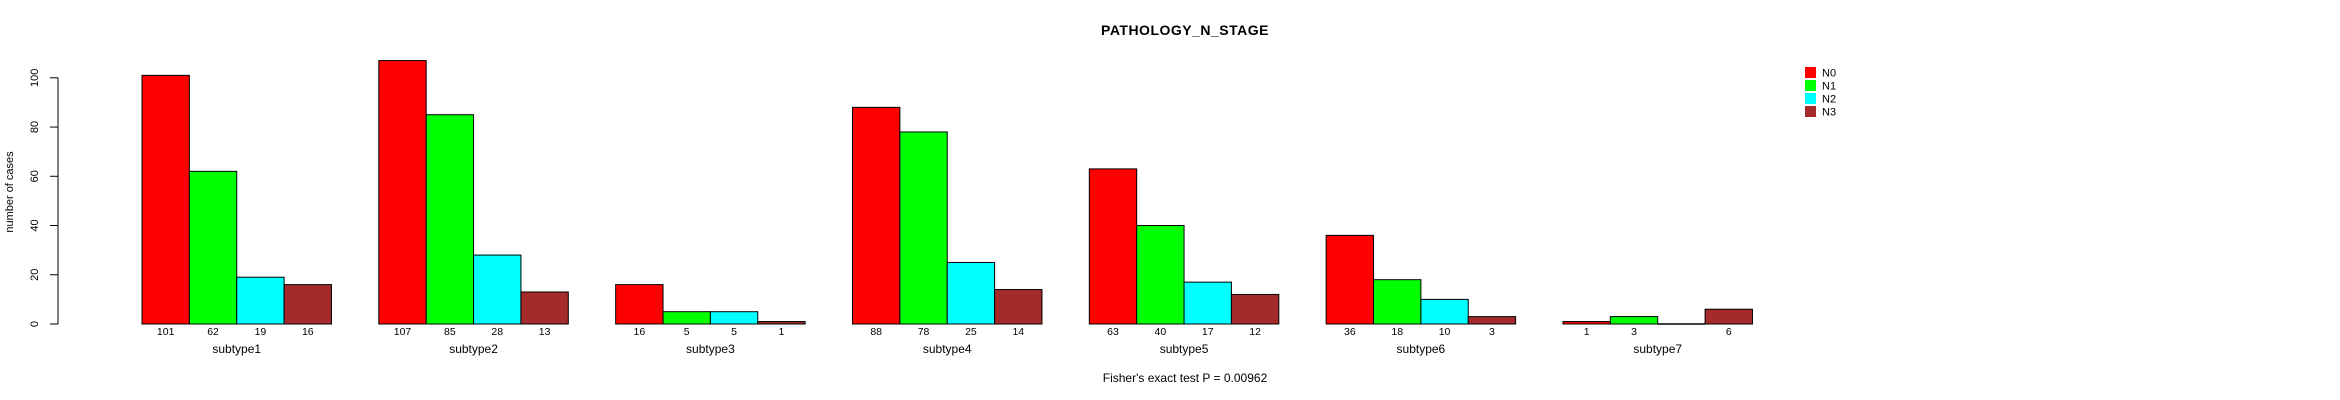  What do you see at coordinates (35, 225) in the screenshot?
I see `y-tick-label: 40` at bounding box center [35, 225].